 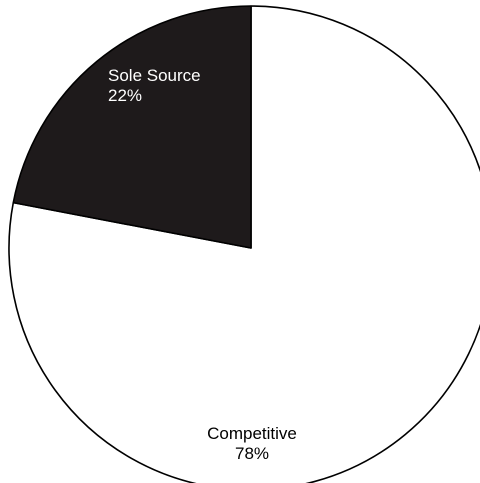 What do you see at coordinates (252, 433) in the screenshot?
I see `slice-label-competitive: Competitive` at bounding box center [252, 433].